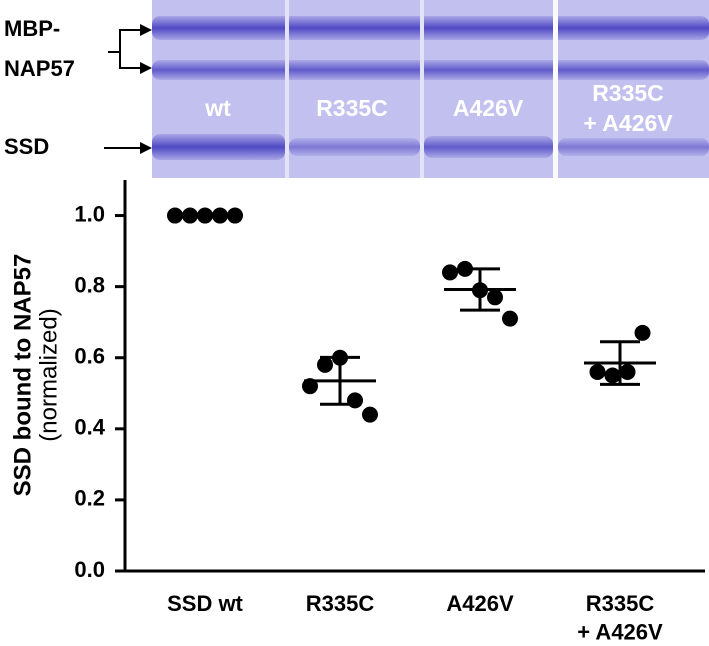  What do you see at coordinates (89, 498) in the screenshot?
I see `y-tick-label: 0.2` at bounding box center [89, 498].